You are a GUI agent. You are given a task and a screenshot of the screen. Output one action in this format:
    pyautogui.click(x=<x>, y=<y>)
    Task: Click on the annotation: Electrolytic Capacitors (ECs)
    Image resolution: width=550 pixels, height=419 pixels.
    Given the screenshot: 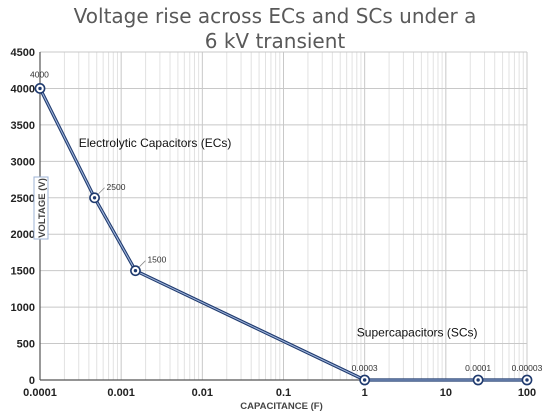 What is the action you would take?
    pyautogui.click(x=155, y=143)
    